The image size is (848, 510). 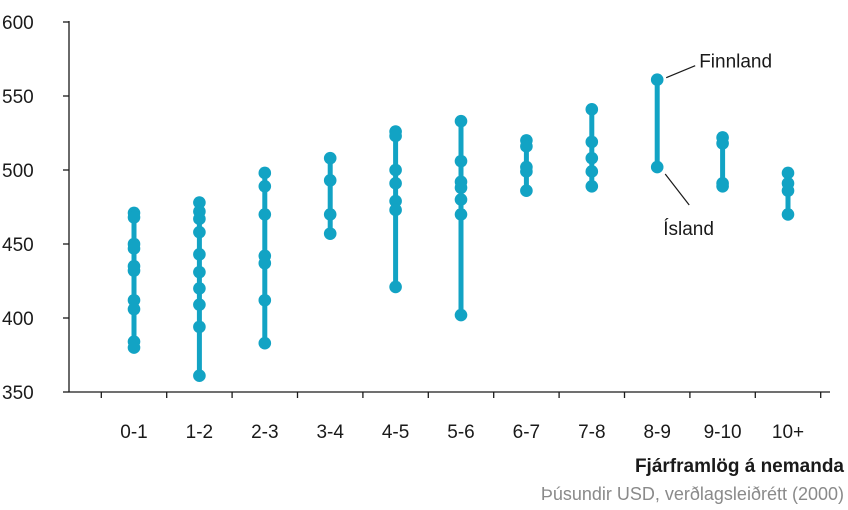 I want to click on island-label: Ísland, so click(x=688, y=229).